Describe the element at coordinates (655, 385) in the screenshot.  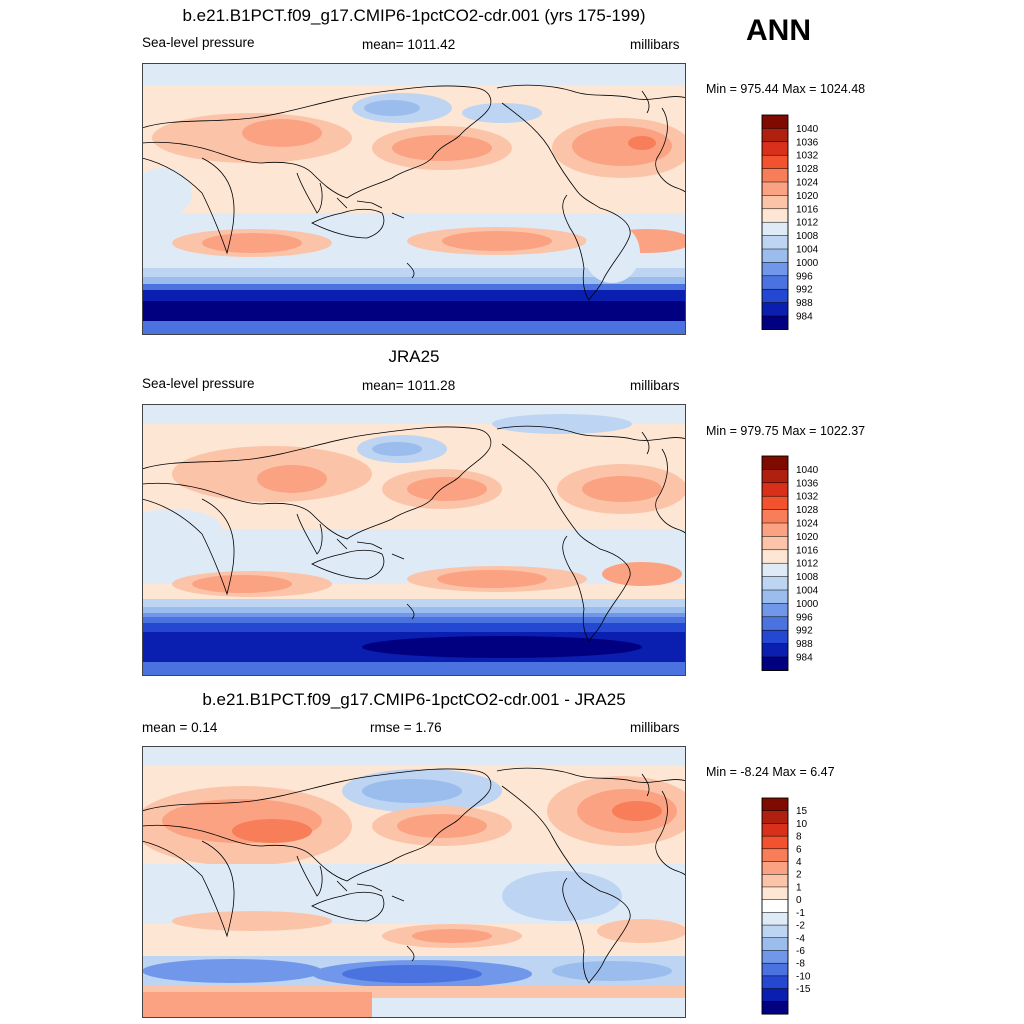
I see `panel-obs-units: millibars` at that location.